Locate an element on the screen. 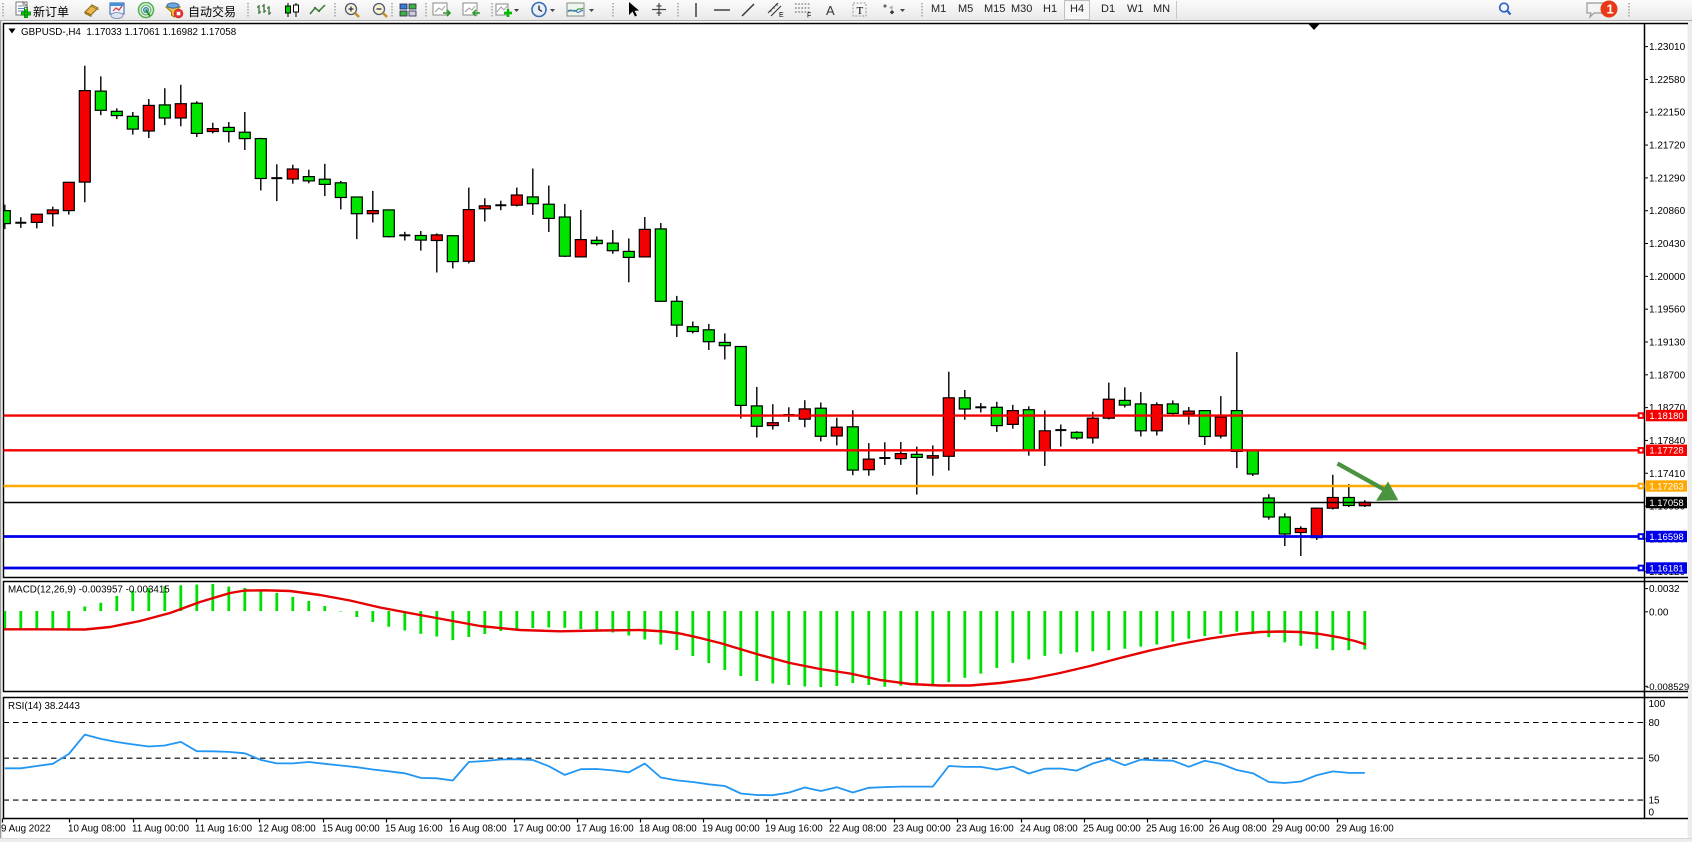  svg-text: 100 is located at coordinates (1657, 704).